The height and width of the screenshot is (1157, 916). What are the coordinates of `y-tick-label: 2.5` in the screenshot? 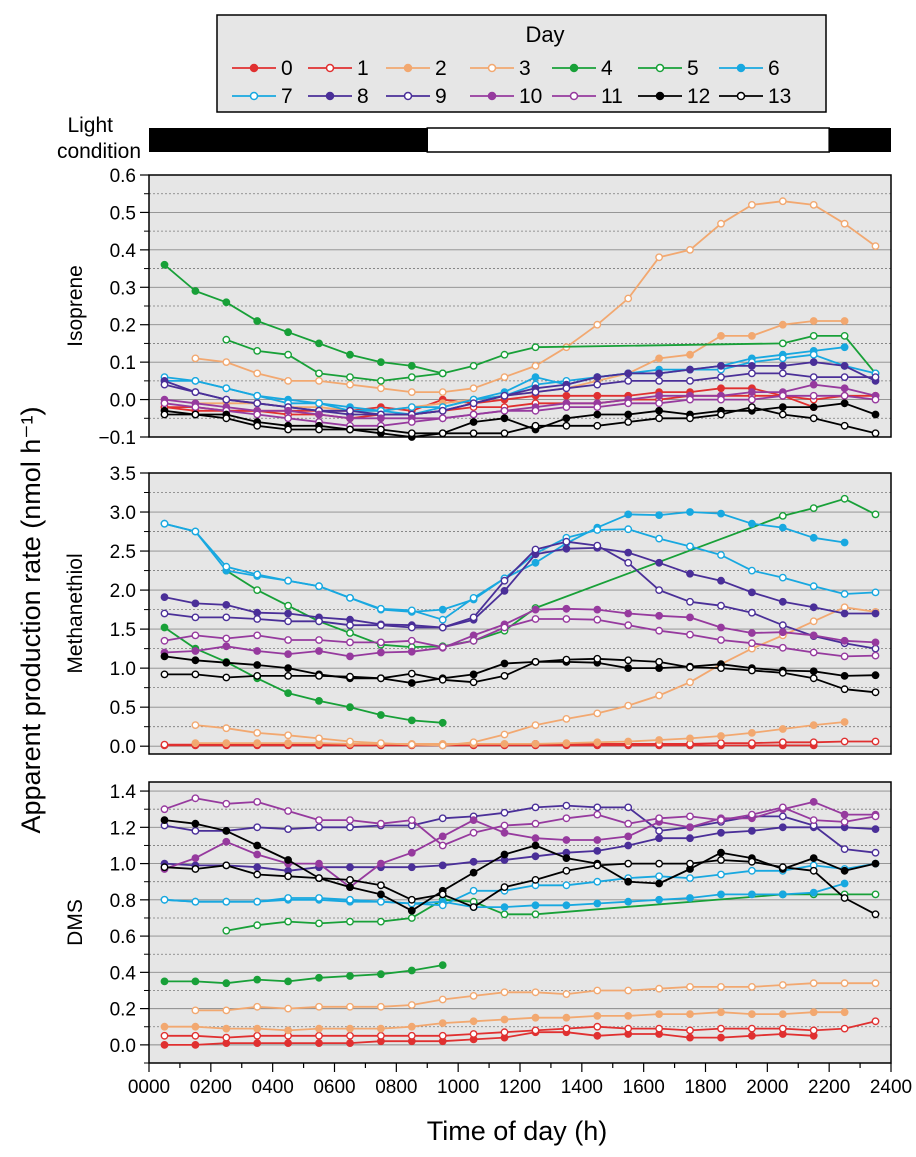 It's located at (123, 552).